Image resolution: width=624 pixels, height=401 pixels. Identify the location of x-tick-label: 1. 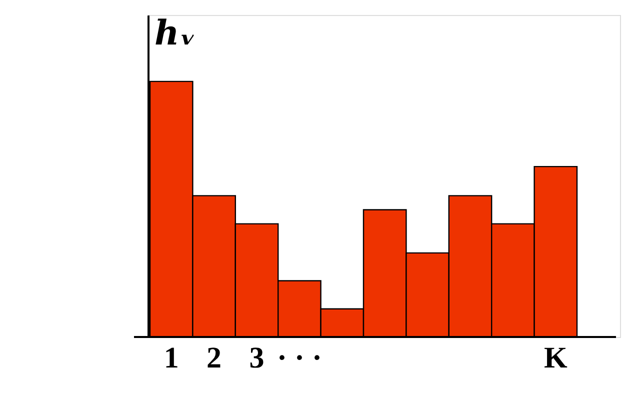
(171, 358).